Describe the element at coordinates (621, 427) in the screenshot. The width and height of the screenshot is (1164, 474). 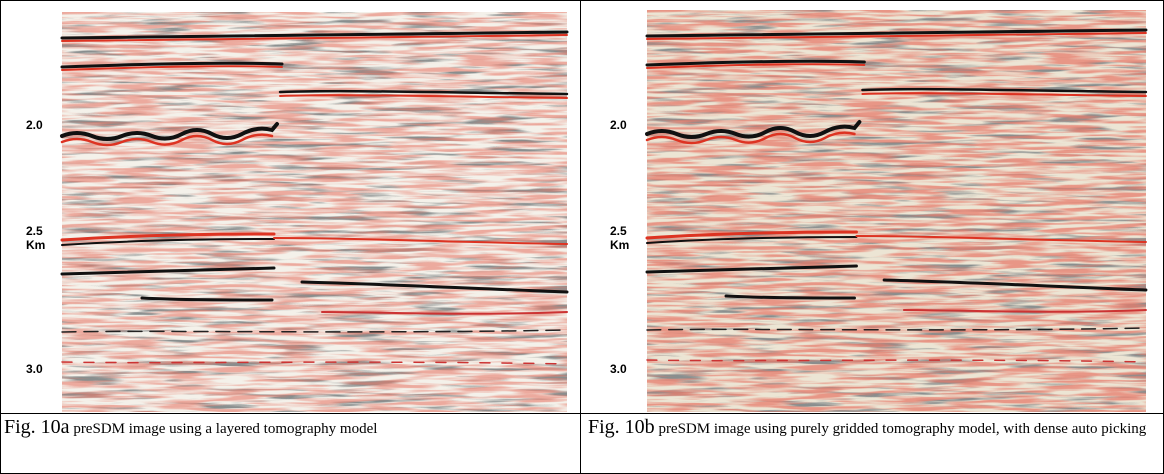
I see `caption-label: Fig. 10b` at that location.